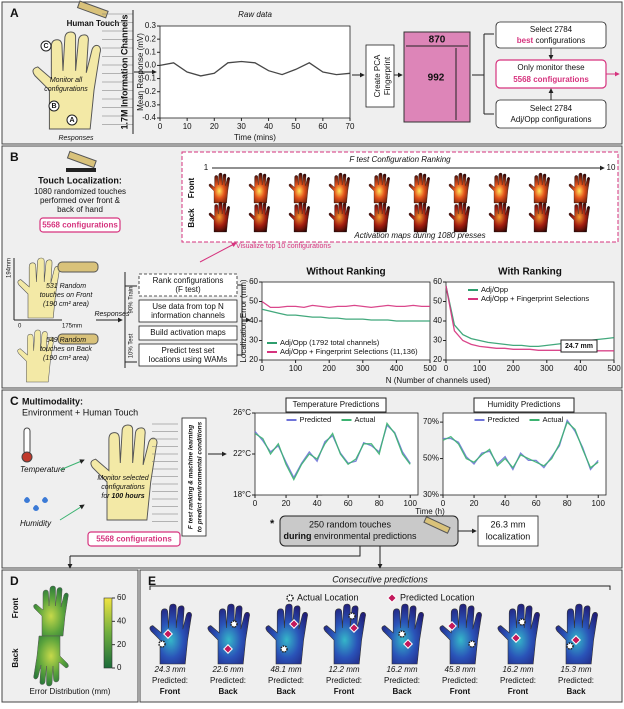 The image size is (624, 709). I want to click on ranking-title: F test Configuration Ranking, so click(400, 159).